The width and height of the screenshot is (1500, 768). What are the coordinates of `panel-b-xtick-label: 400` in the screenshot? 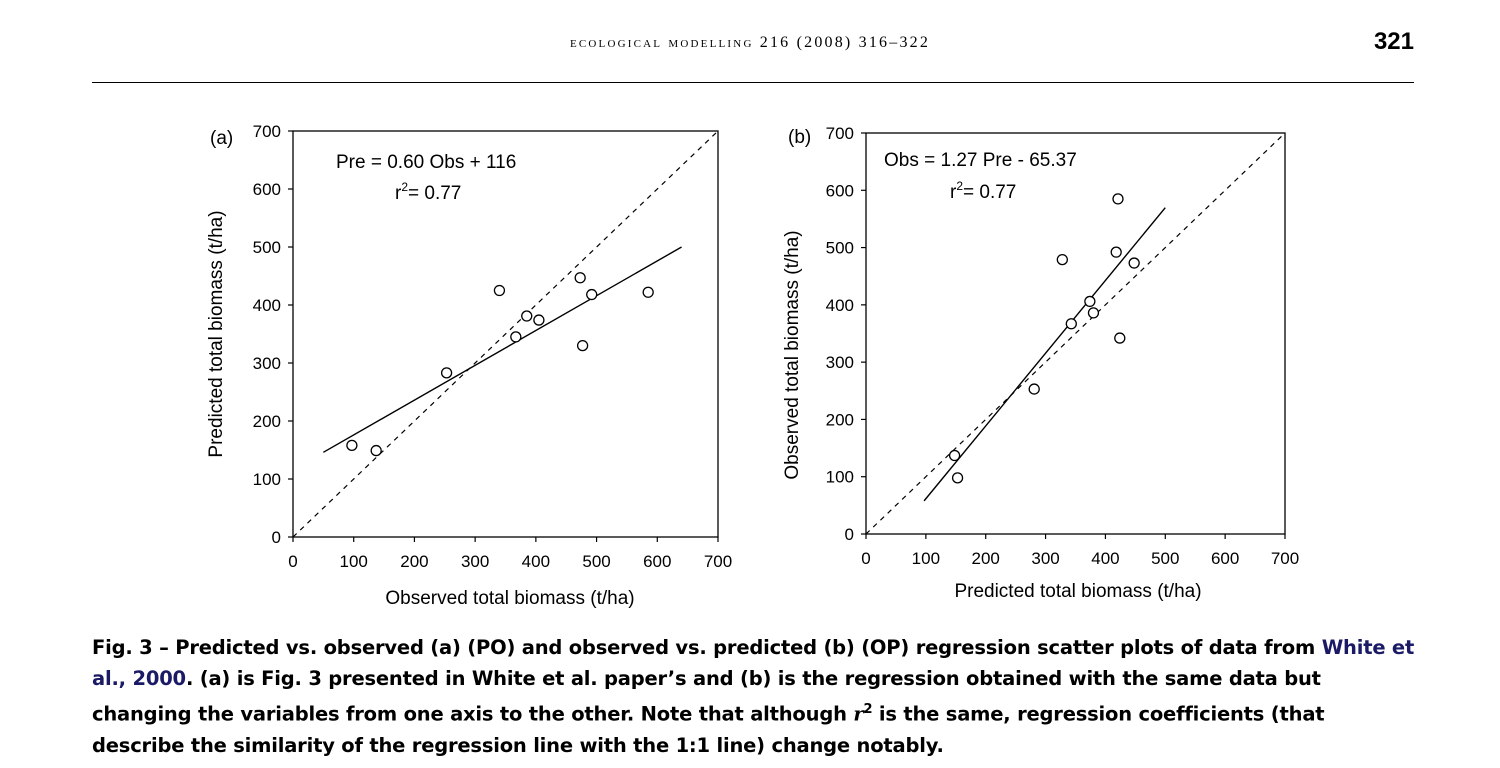 It's located at (1105, 558).